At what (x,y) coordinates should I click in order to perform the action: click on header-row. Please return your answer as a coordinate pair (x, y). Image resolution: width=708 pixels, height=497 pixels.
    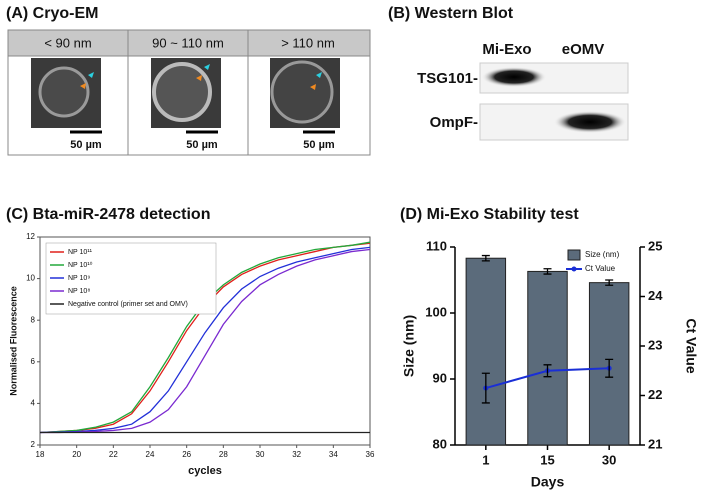
    Looking at the image, I should click on (189, 43).